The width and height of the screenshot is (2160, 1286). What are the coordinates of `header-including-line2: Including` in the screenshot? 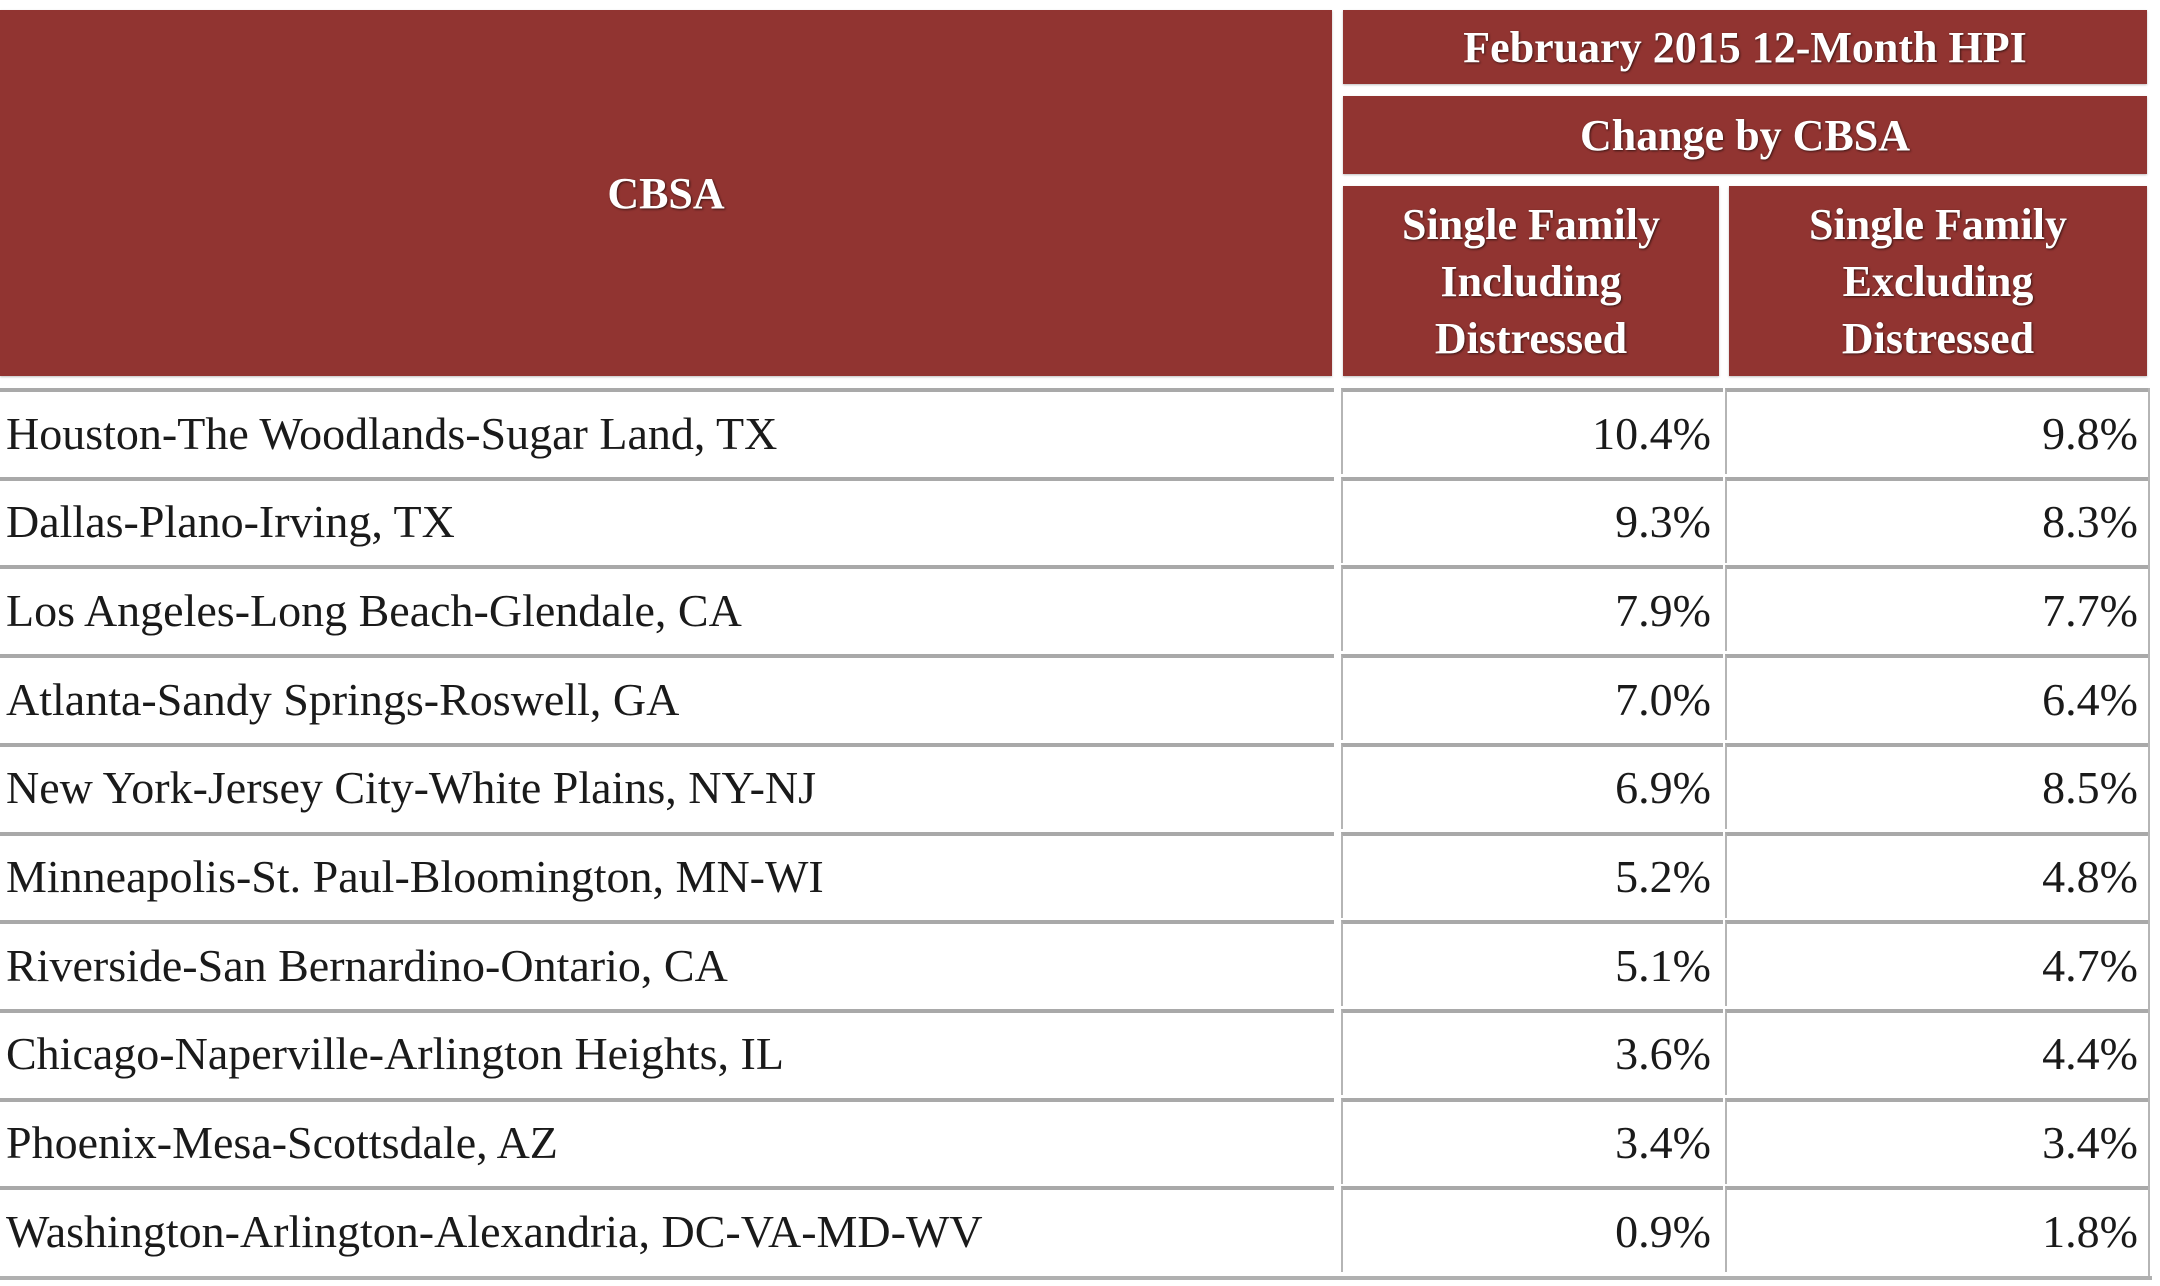 It's located at (1531, 281).